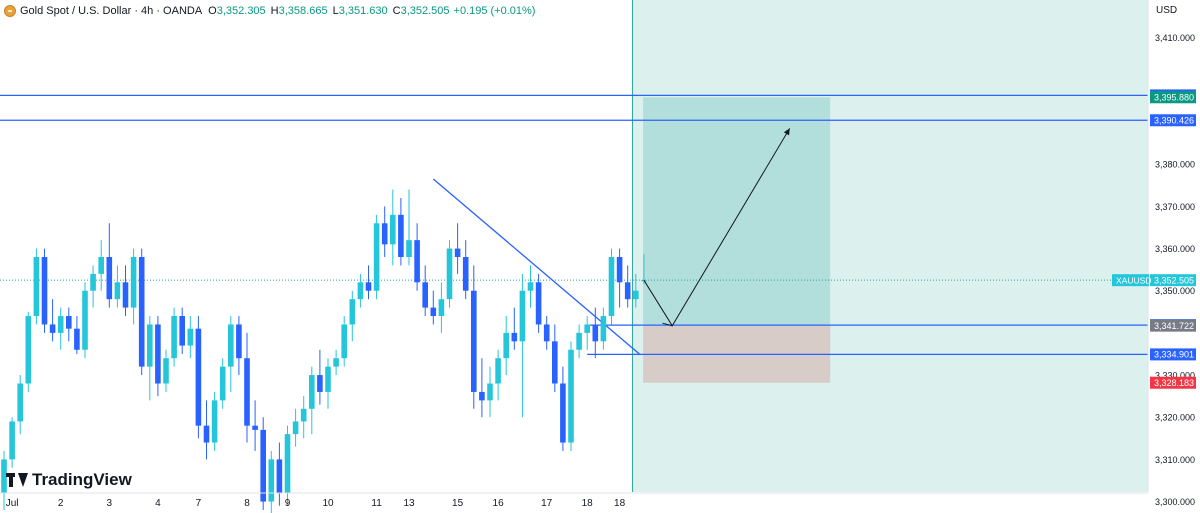 This screenshot has height=513, width=1200. What do you see at coordinates (111, 11) in the screenshot?
I see `symbol-title: Gold Spot / U.S. Dollar · 4h · OANDA` at bounding box center [111, 11].